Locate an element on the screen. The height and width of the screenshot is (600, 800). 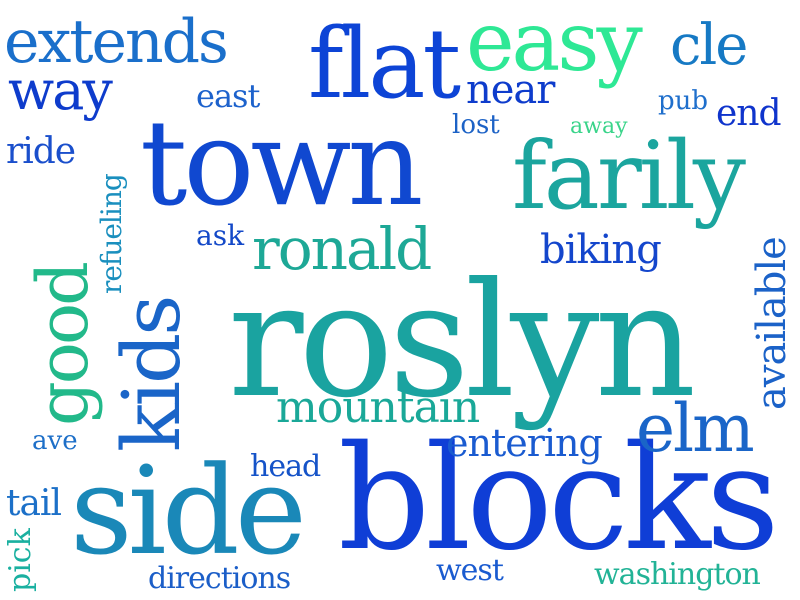
word-pick: pick is located at coordinates (20, 560).